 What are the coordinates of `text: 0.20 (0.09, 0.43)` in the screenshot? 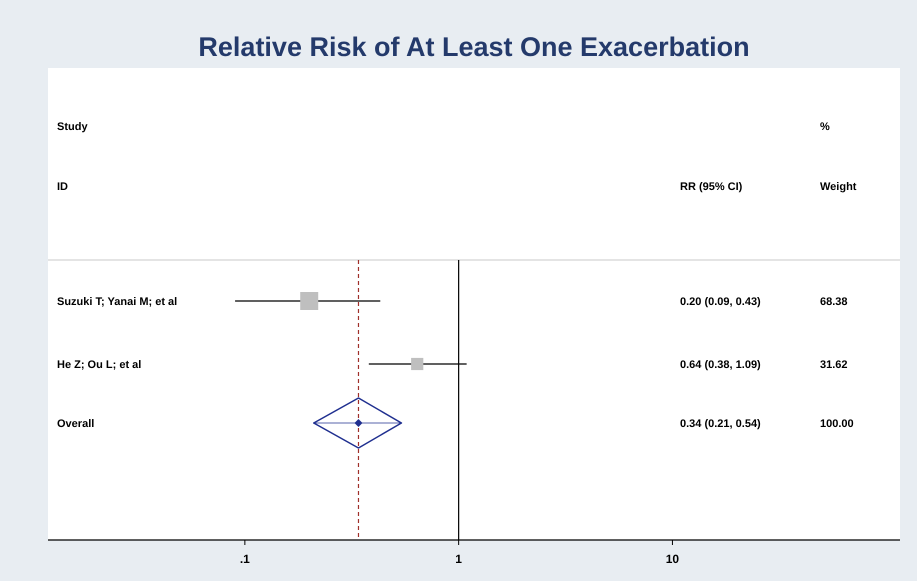 It's located at (720, 302).